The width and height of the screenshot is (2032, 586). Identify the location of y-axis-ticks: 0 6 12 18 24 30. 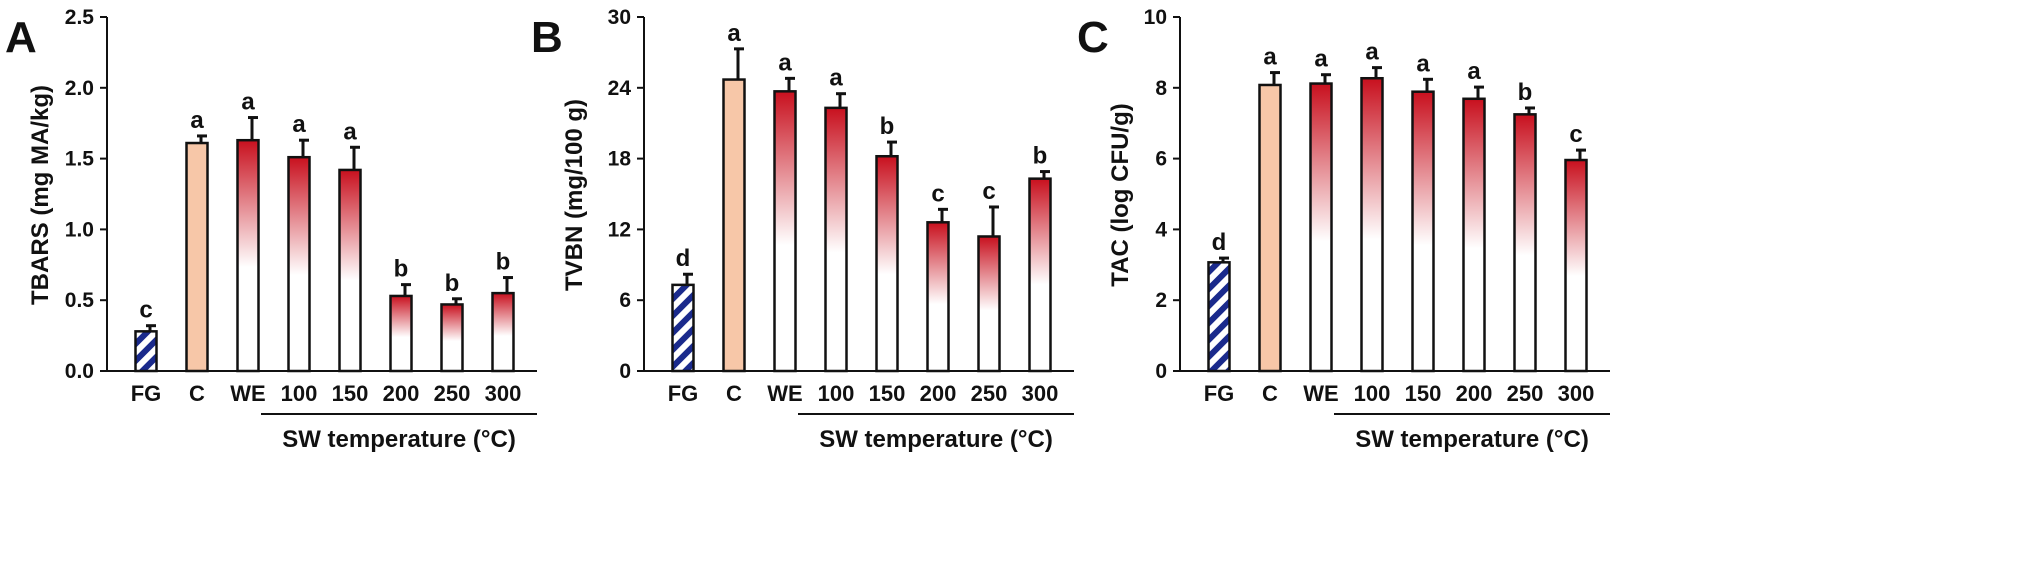
(626, 194).